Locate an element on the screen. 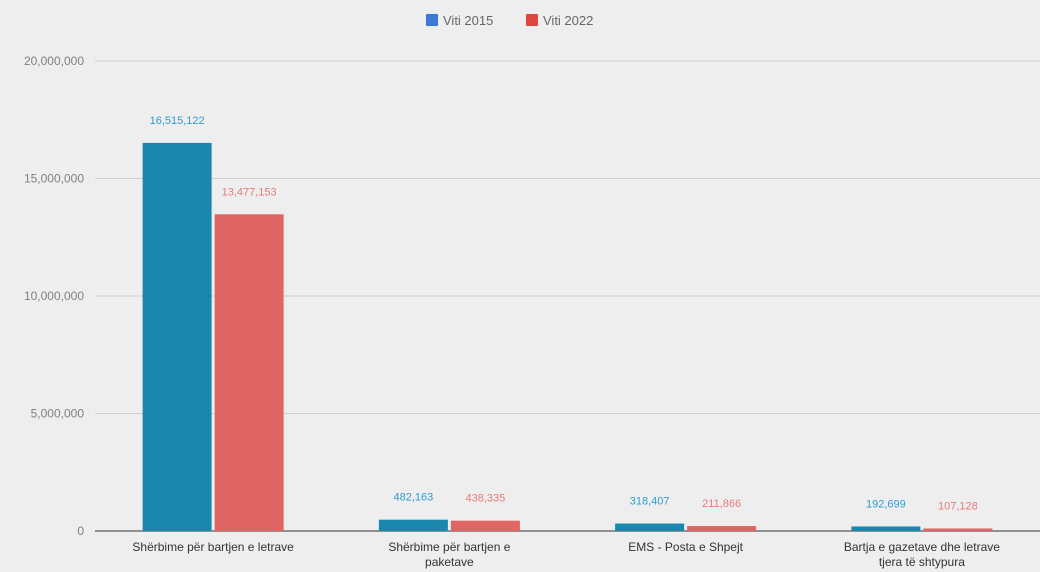 The width and height of the screenshot is (1040, 572). y-tick-label: 5,000,000 is located at coordinates (58, 414).